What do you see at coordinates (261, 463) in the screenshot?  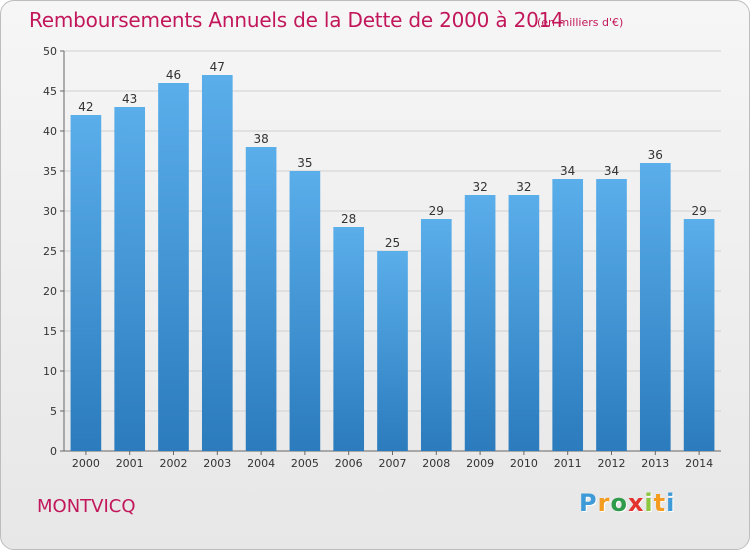 I see `x-tick-label: 2004` at bounding box center [261, 463].